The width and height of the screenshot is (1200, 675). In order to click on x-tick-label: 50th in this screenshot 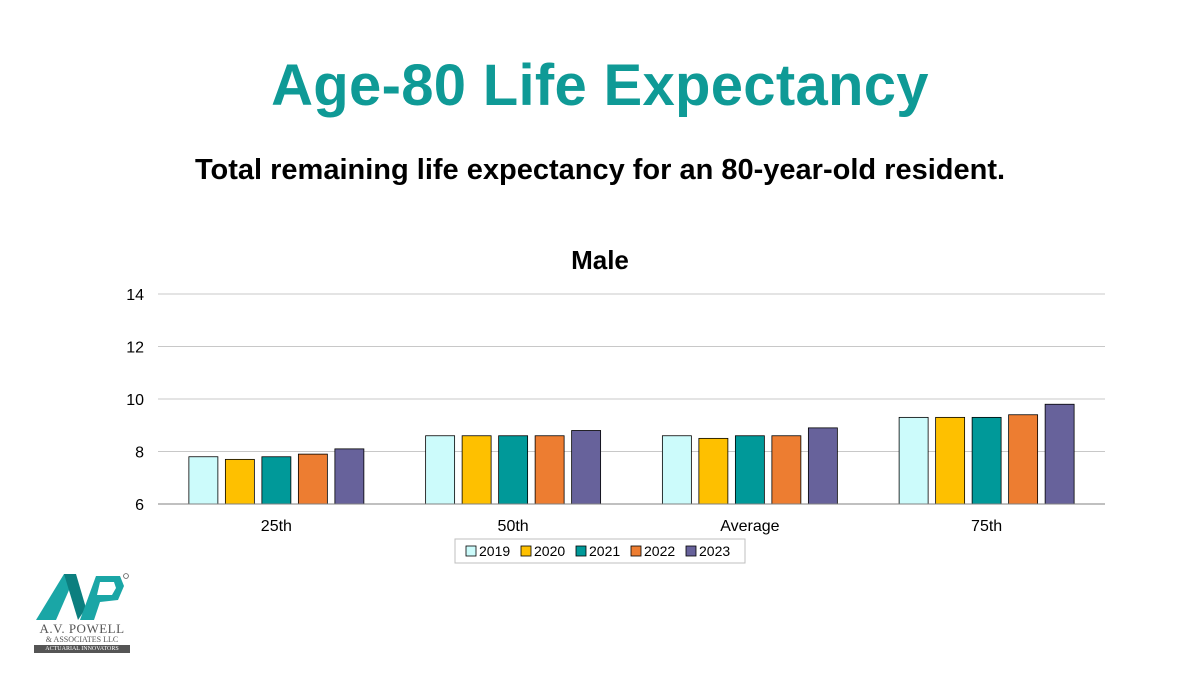, I will do `click(513, 526)`.